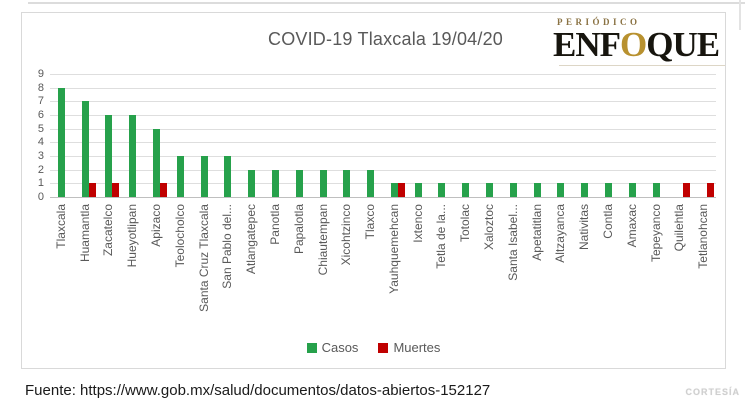  Describe the element at coordinates (632, 190) in the screenshot. I see `bar-casos-Amaxac` at that location.